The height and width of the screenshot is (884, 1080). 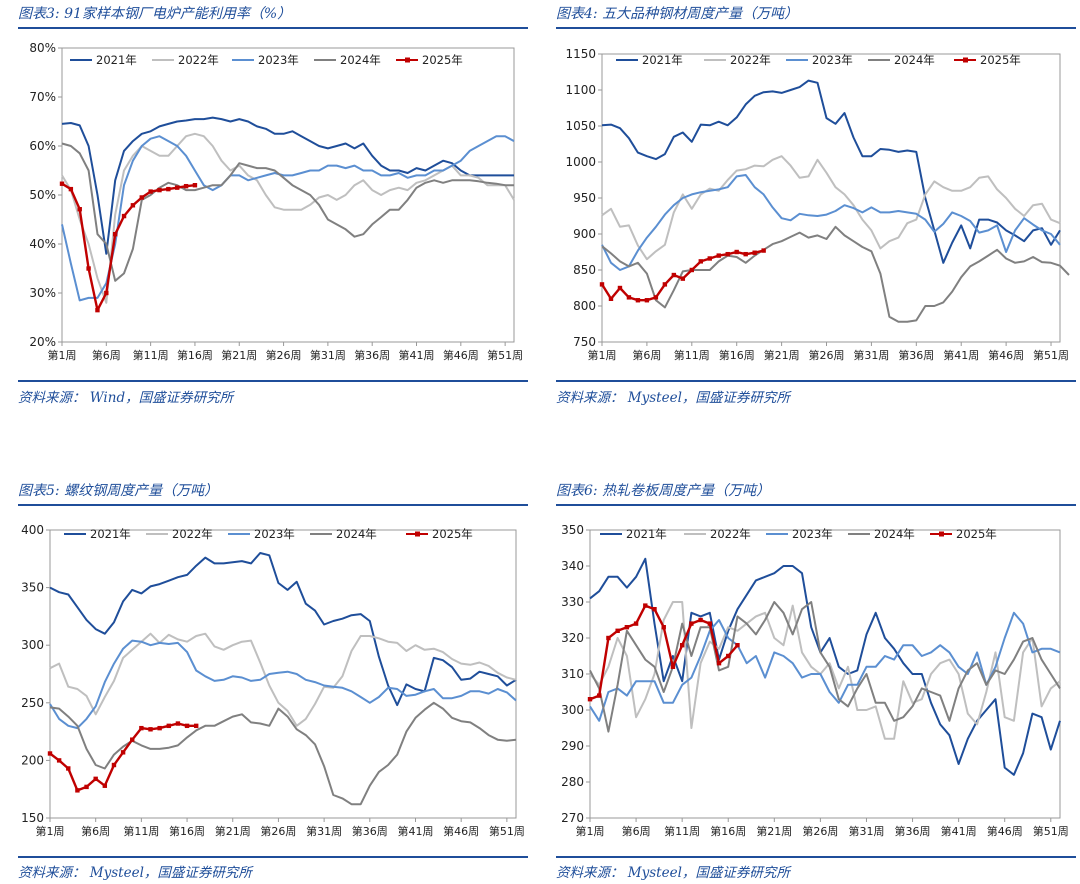 I want to click on chart-title: 图表6: 热轧卷板周度产量（万吨）, so click(x=663, y=491).